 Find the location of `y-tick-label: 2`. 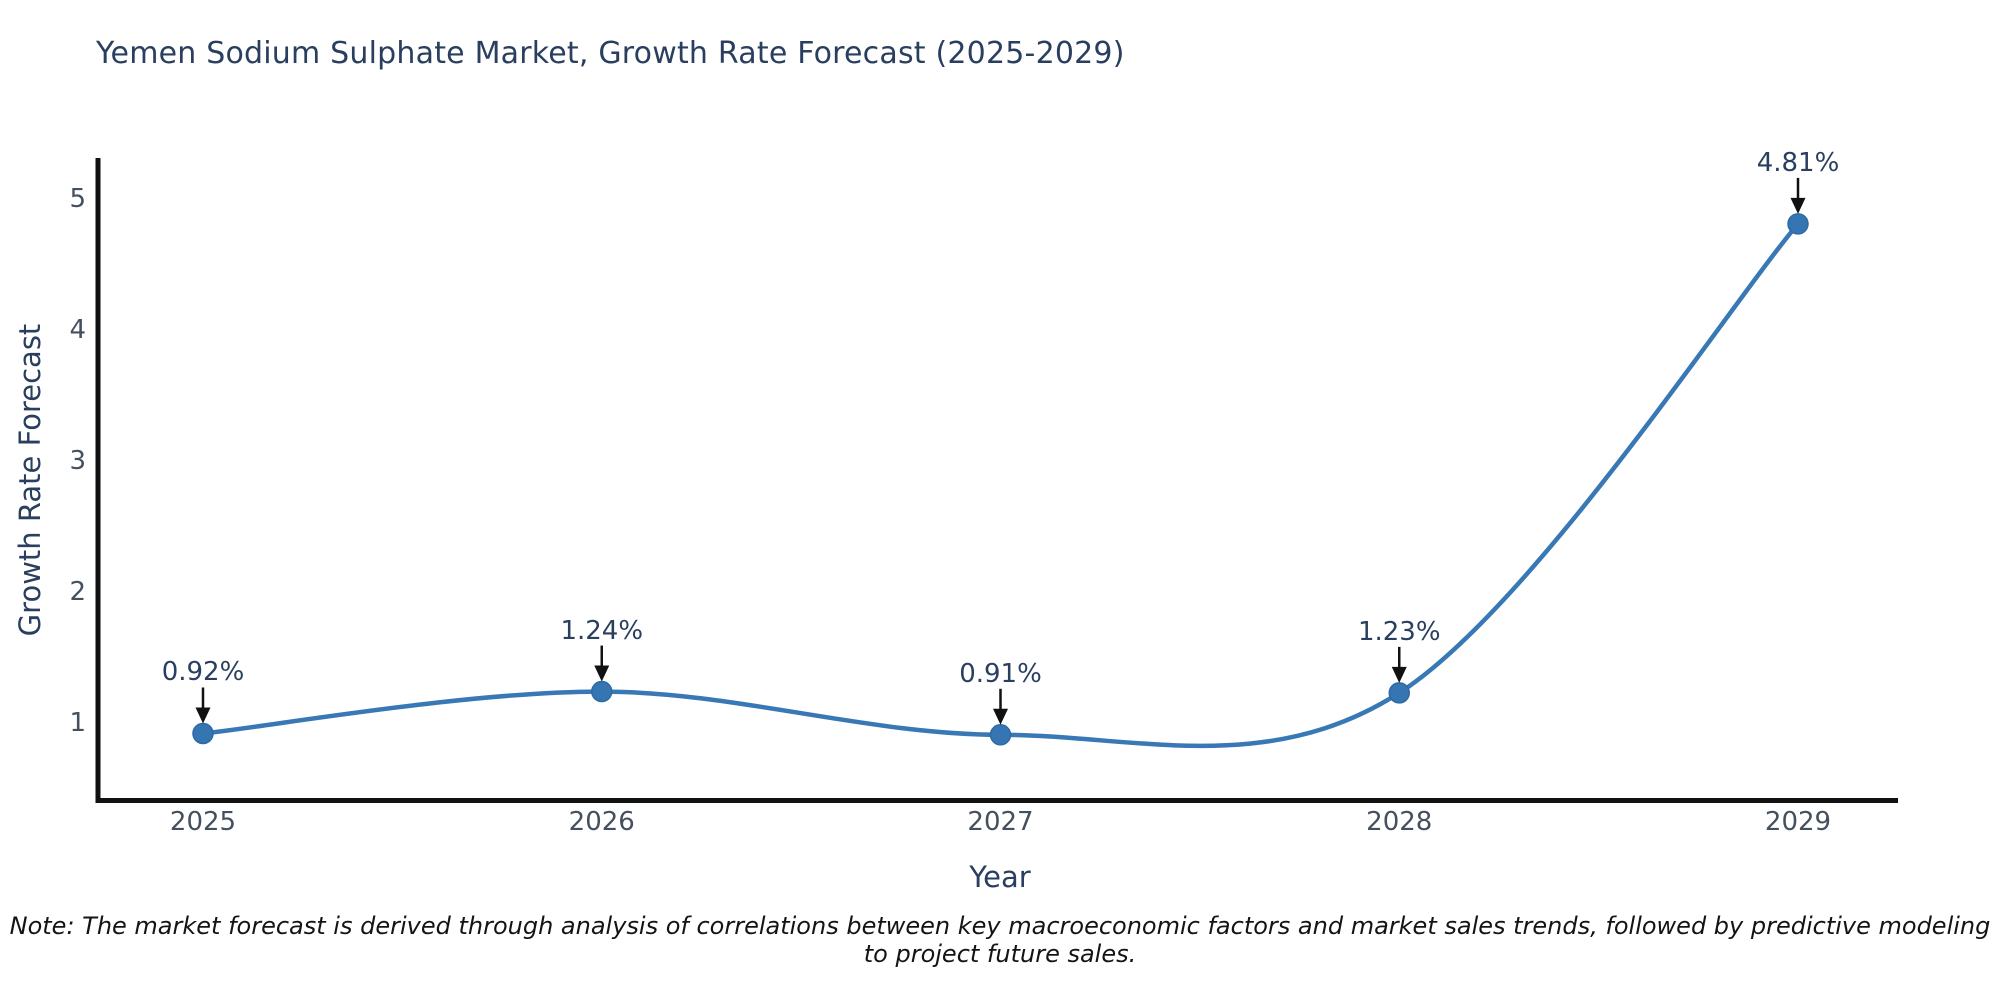

y-tick-label: 2 is located at coordinates (77, 592).